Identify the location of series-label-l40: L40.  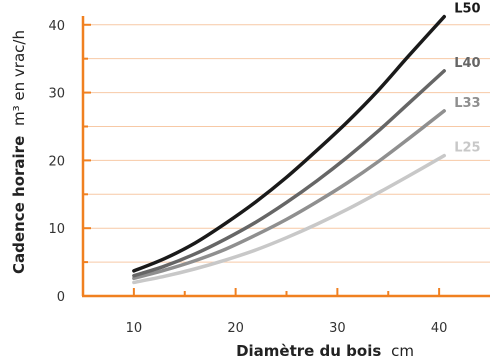
(467, 63).